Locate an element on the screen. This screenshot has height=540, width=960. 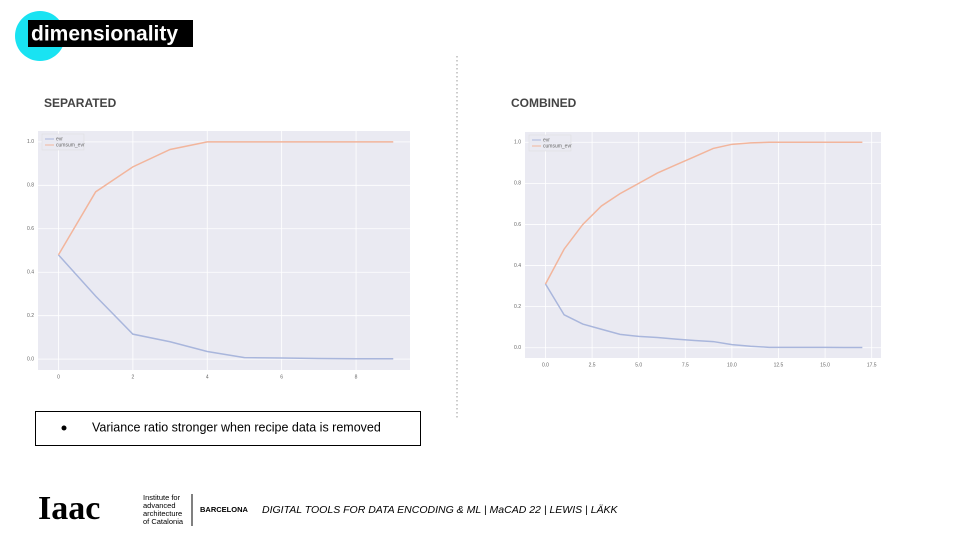
chart-title: COMBINED is located at coordinates (544, 103).